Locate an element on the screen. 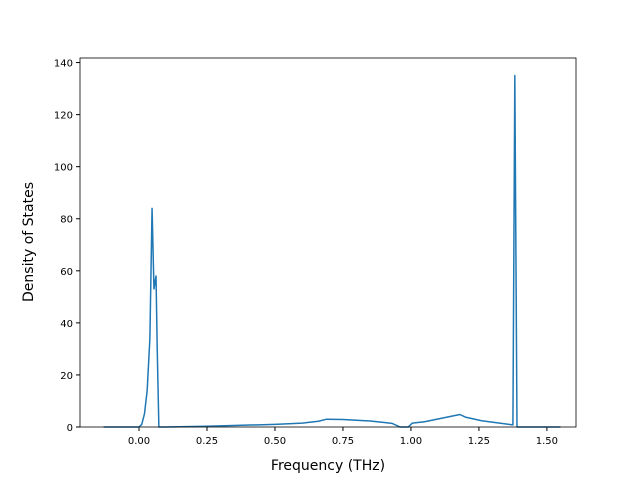 The width and height of the screenshot is (640, 484). y-tick-label: 40 is located at coordinates (66, 324).